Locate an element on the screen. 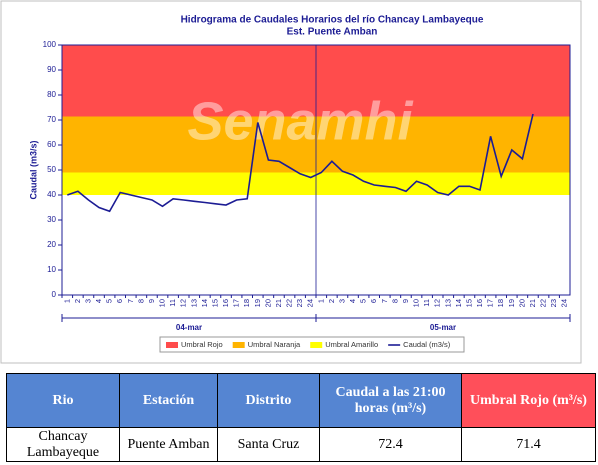  legend-label: Caudal (m3/s) is located at coordinates (427, 344).